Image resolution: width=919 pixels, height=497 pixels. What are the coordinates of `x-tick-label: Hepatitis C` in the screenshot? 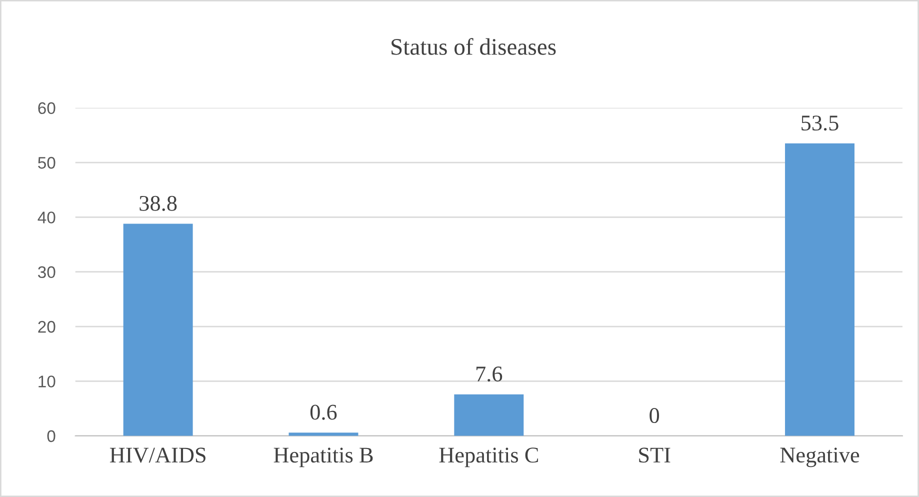 It's located at (488, 458).